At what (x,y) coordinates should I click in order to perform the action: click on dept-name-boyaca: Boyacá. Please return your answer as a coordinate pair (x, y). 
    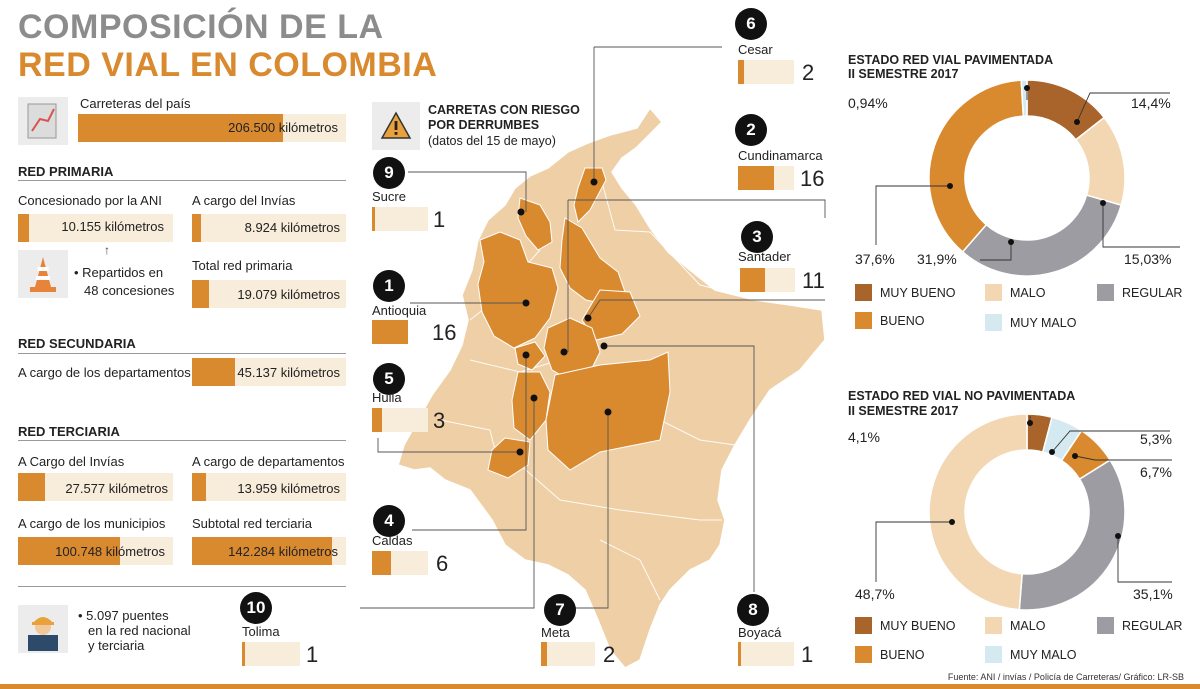
    Looking at the image, I should click on (760, 632).